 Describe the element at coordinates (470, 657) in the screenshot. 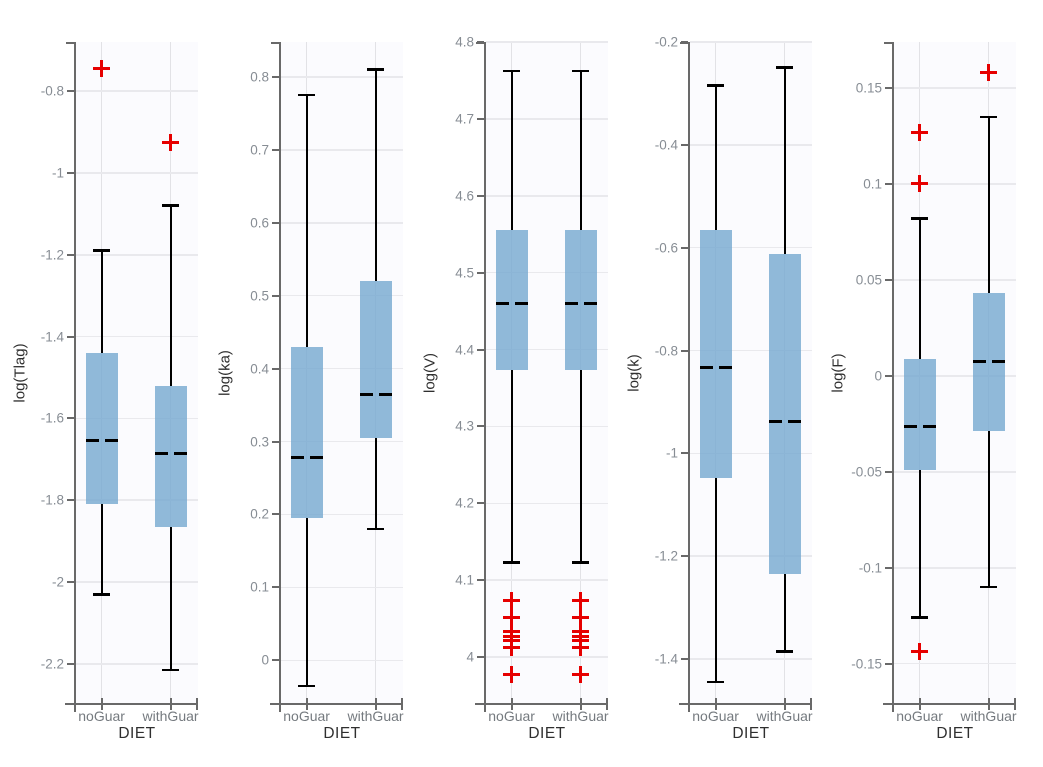

I see `y-tick-label: 4` at that location.